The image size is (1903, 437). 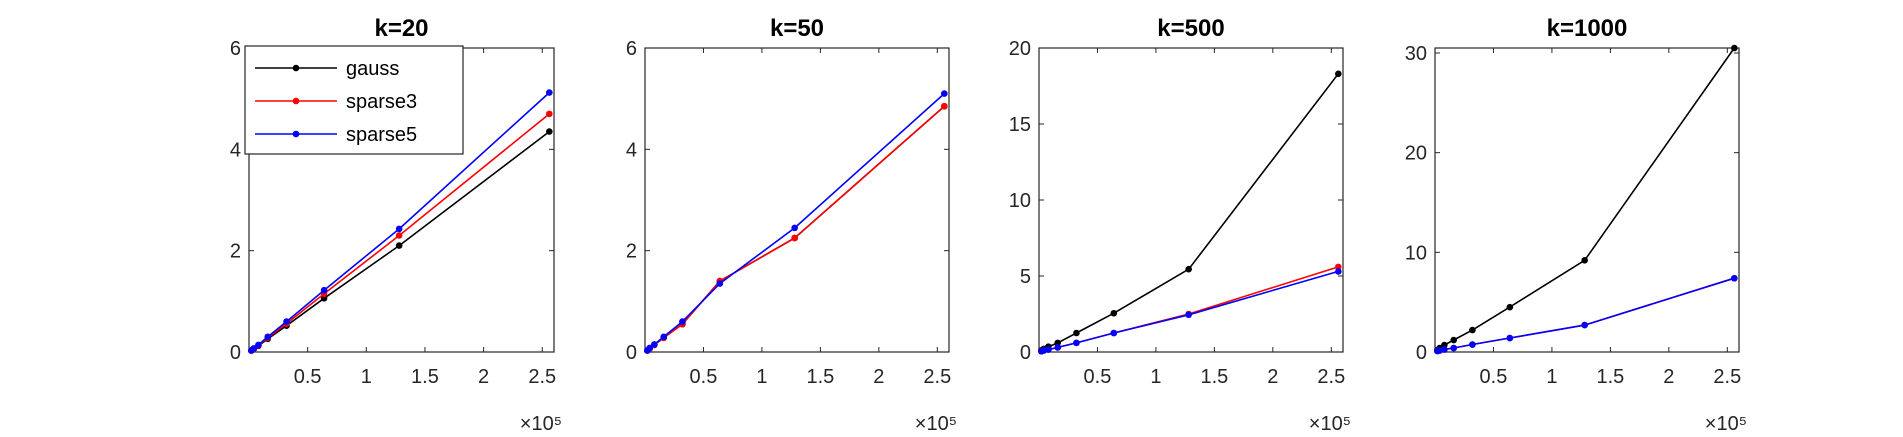 I want to click on legend-label-sparse3: sparse3, so click(x=381, y=102).